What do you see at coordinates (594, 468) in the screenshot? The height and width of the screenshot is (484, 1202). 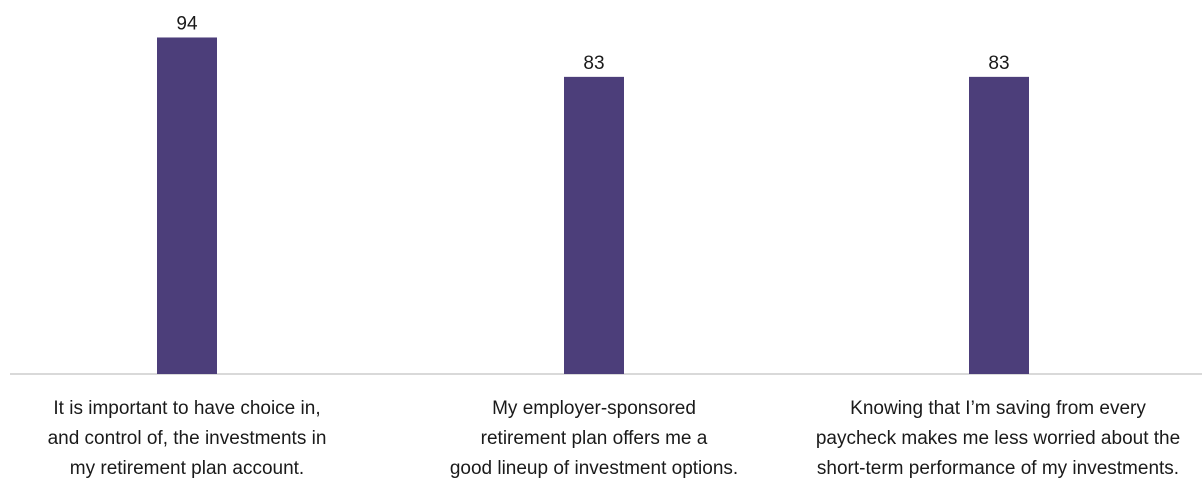 I see `category-label-2-line-3: good lineup of investment options.` at bounding box center [594, 468].